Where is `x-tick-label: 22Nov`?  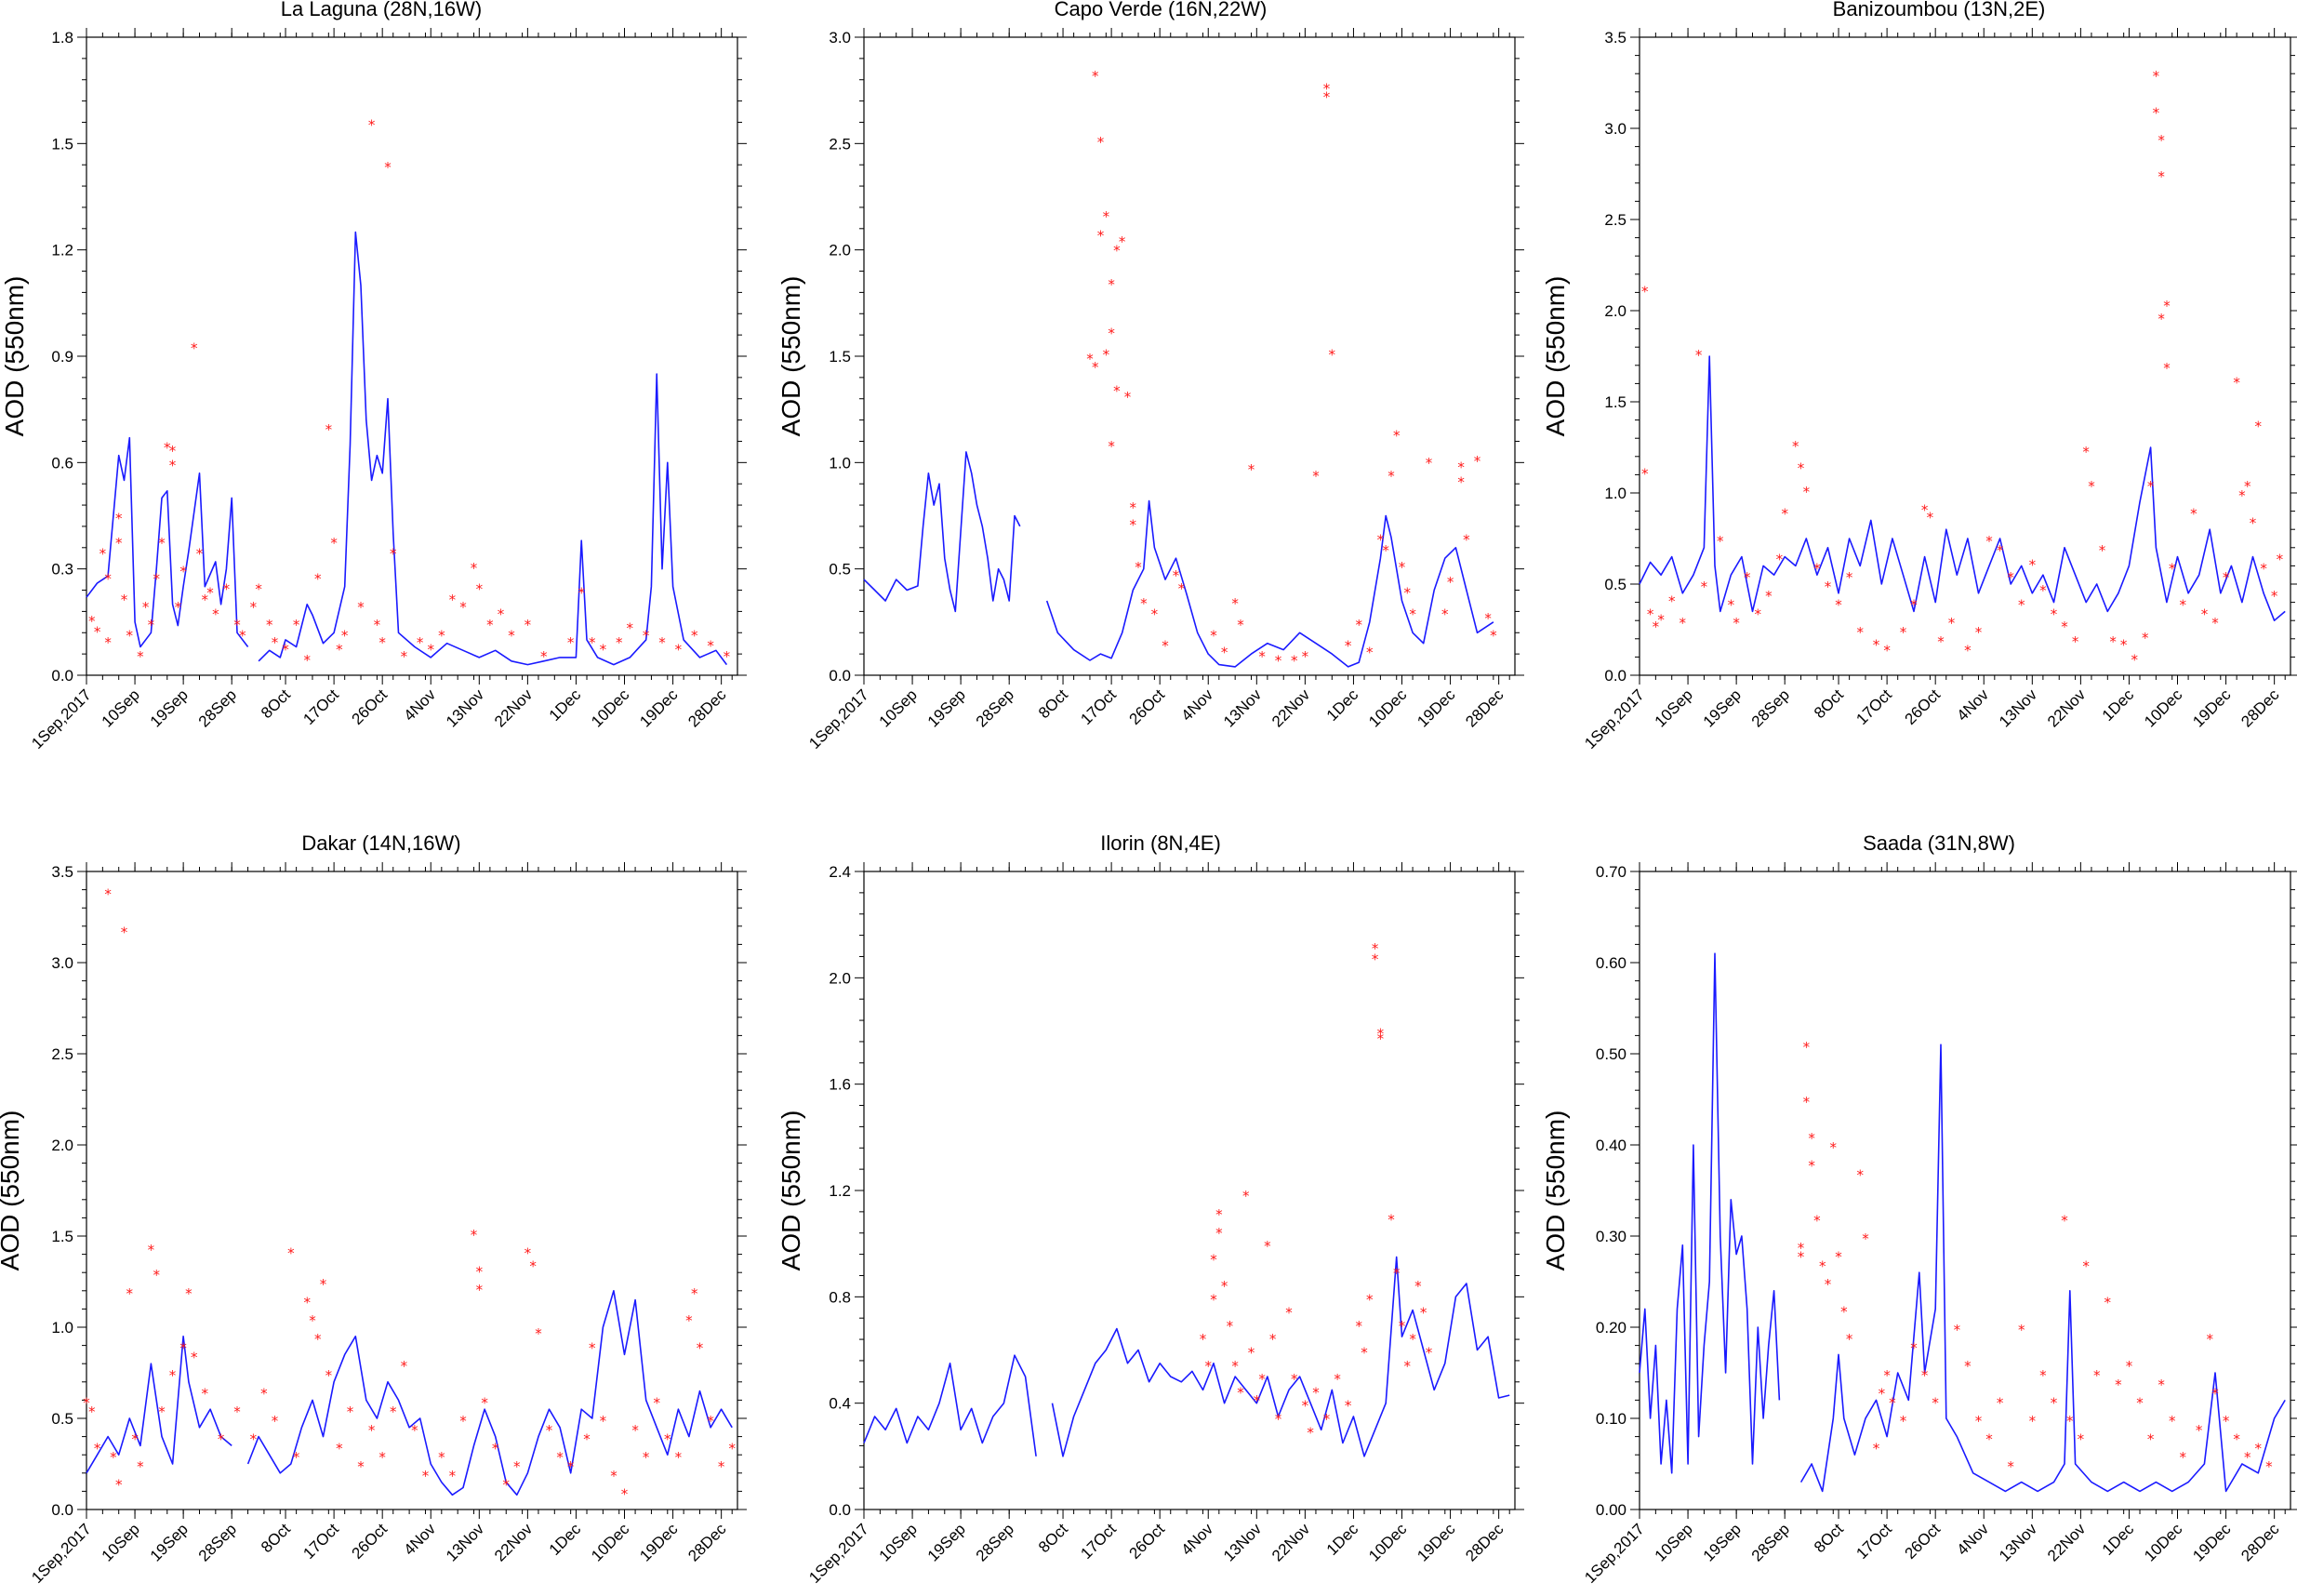
x-tick-label: 22Nov is located at coordinates (1291, 1543).